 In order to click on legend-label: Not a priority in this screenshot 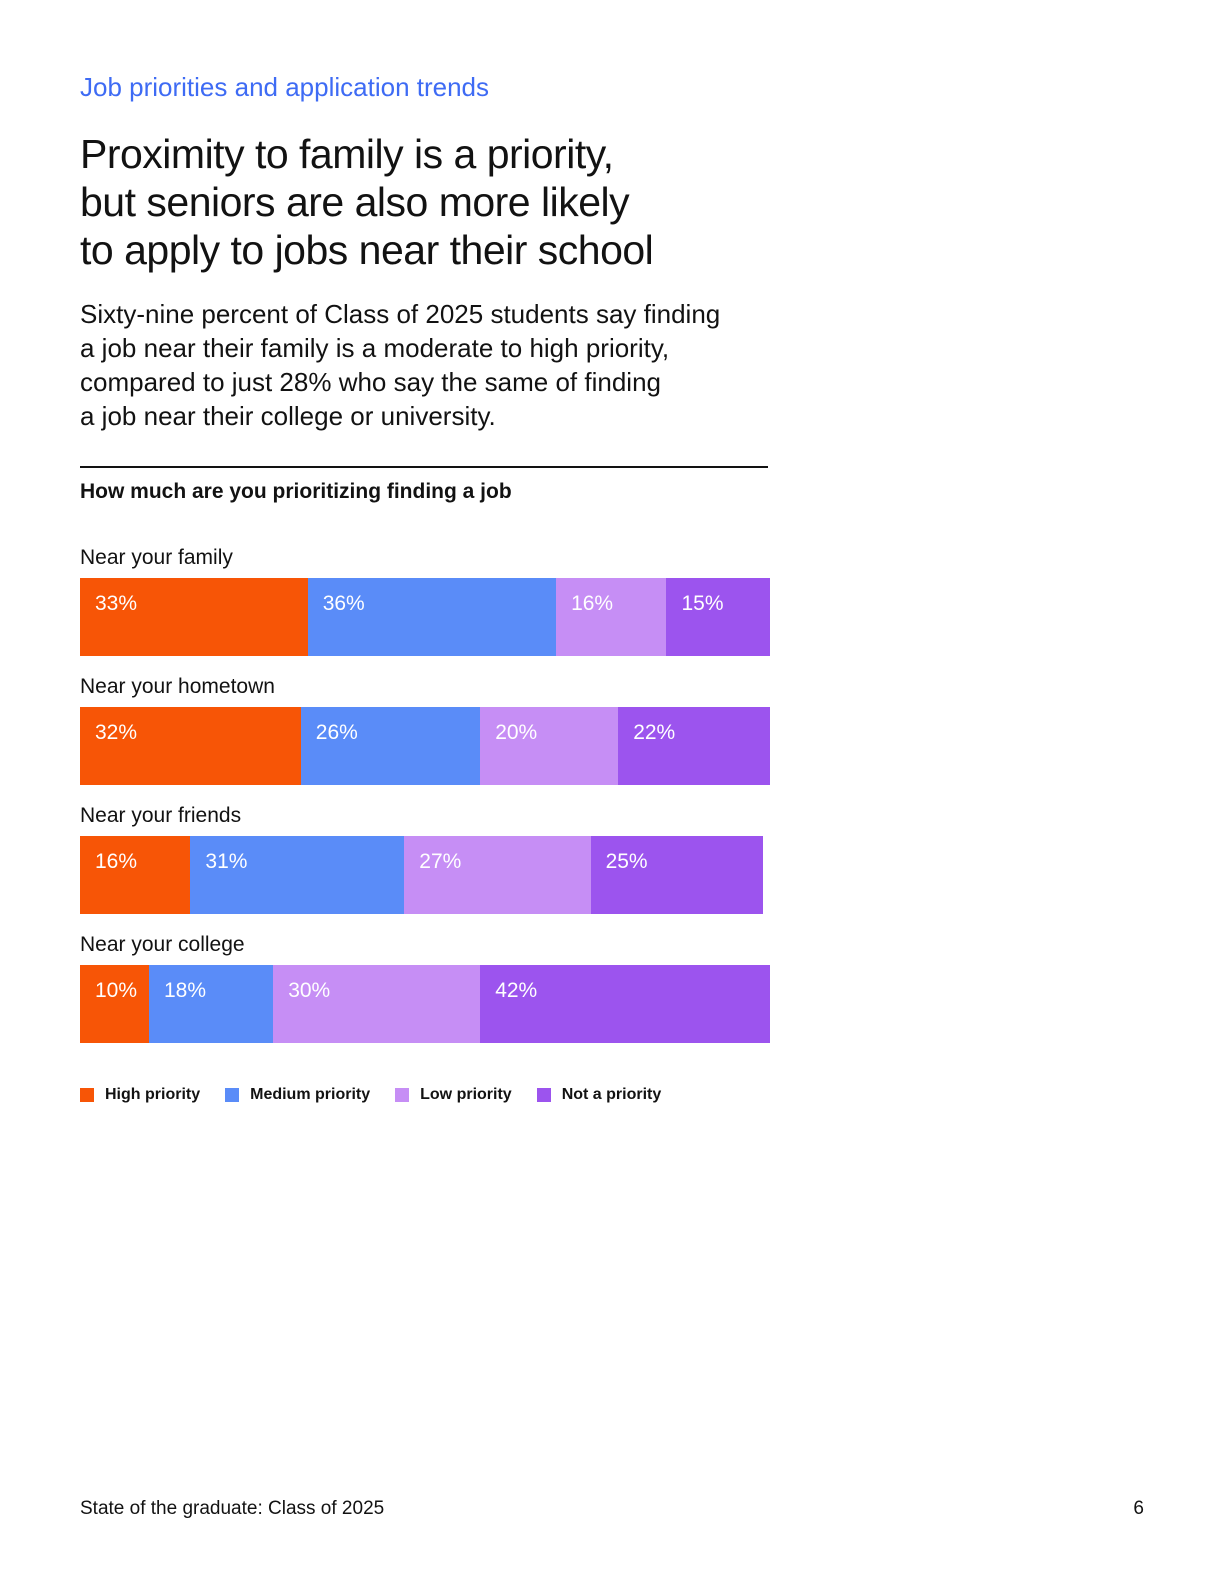, I will do `click(611, 1094)`.